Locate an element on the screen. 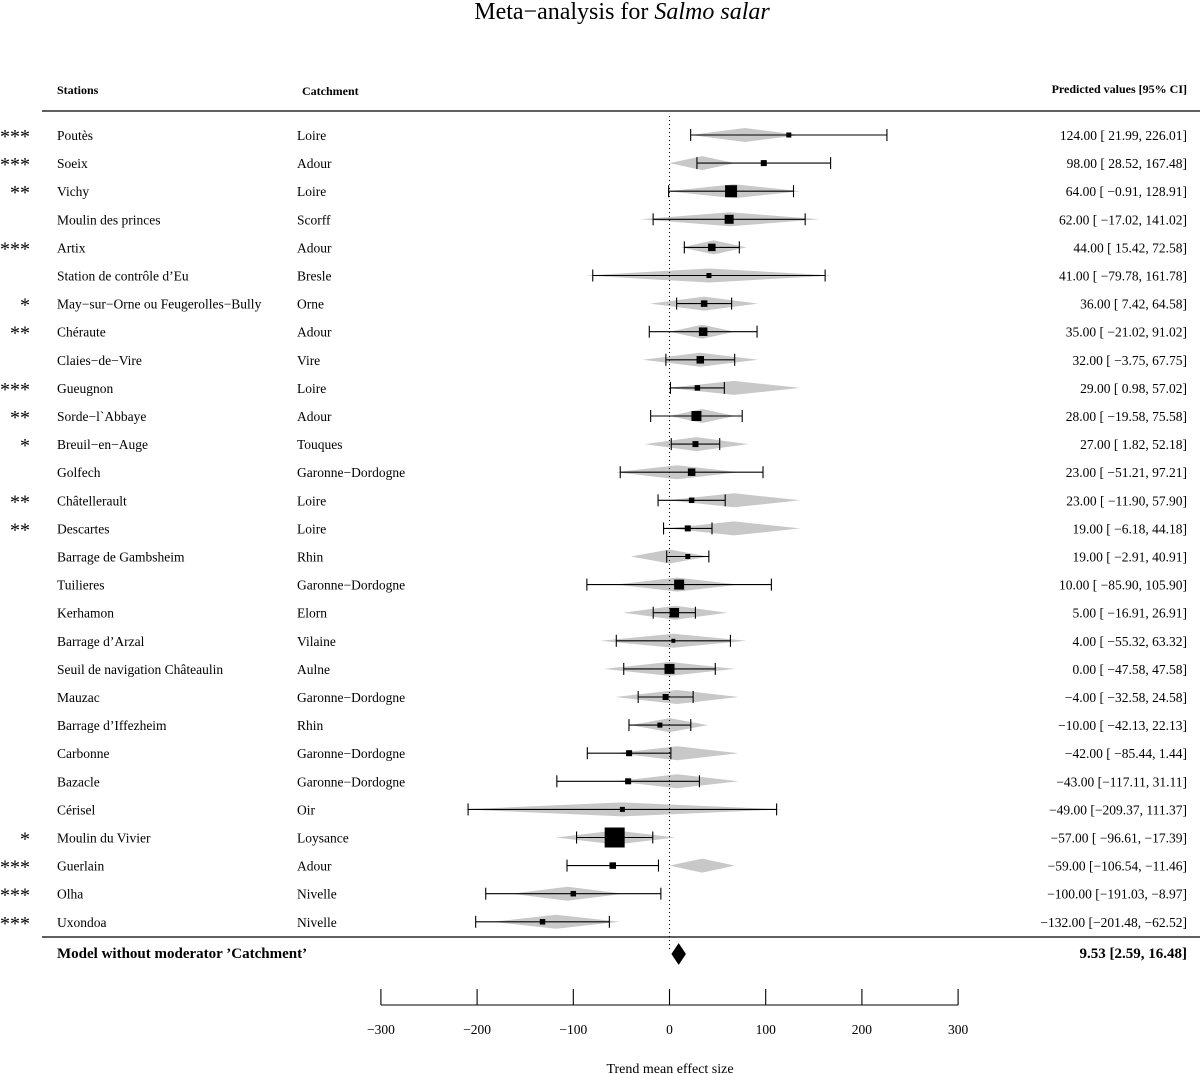 The height and width of the screenshot is (1074, 1200). station-label: May−sur−Orne ou Feugerolles−Bully is located at coordinates (159, 304).